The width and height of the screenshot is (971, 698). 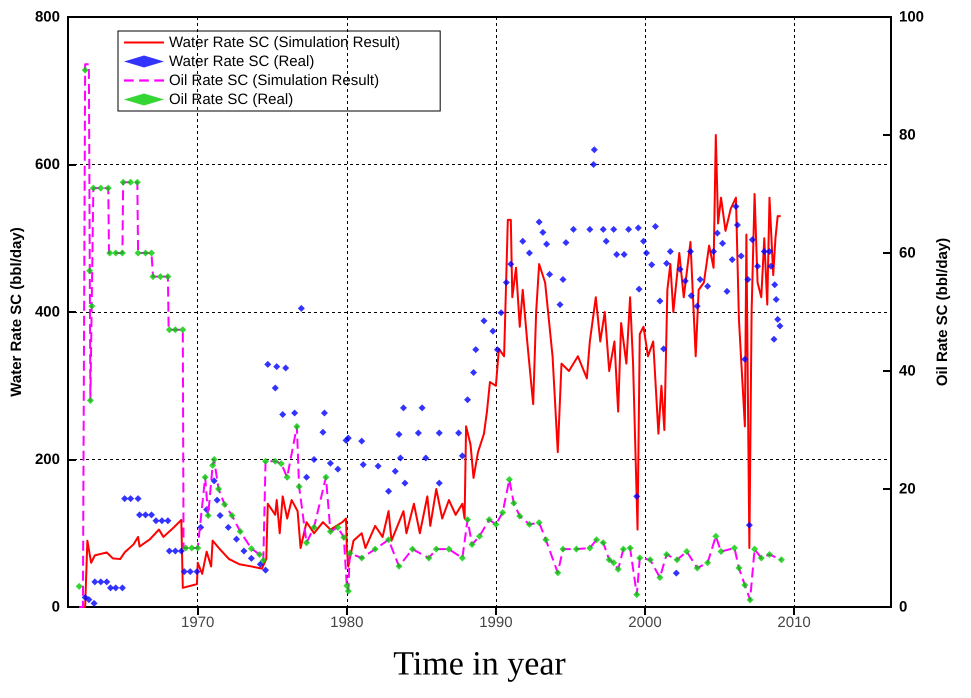 I want to click on y-tick-label: 800, so click(x=47, y=17).